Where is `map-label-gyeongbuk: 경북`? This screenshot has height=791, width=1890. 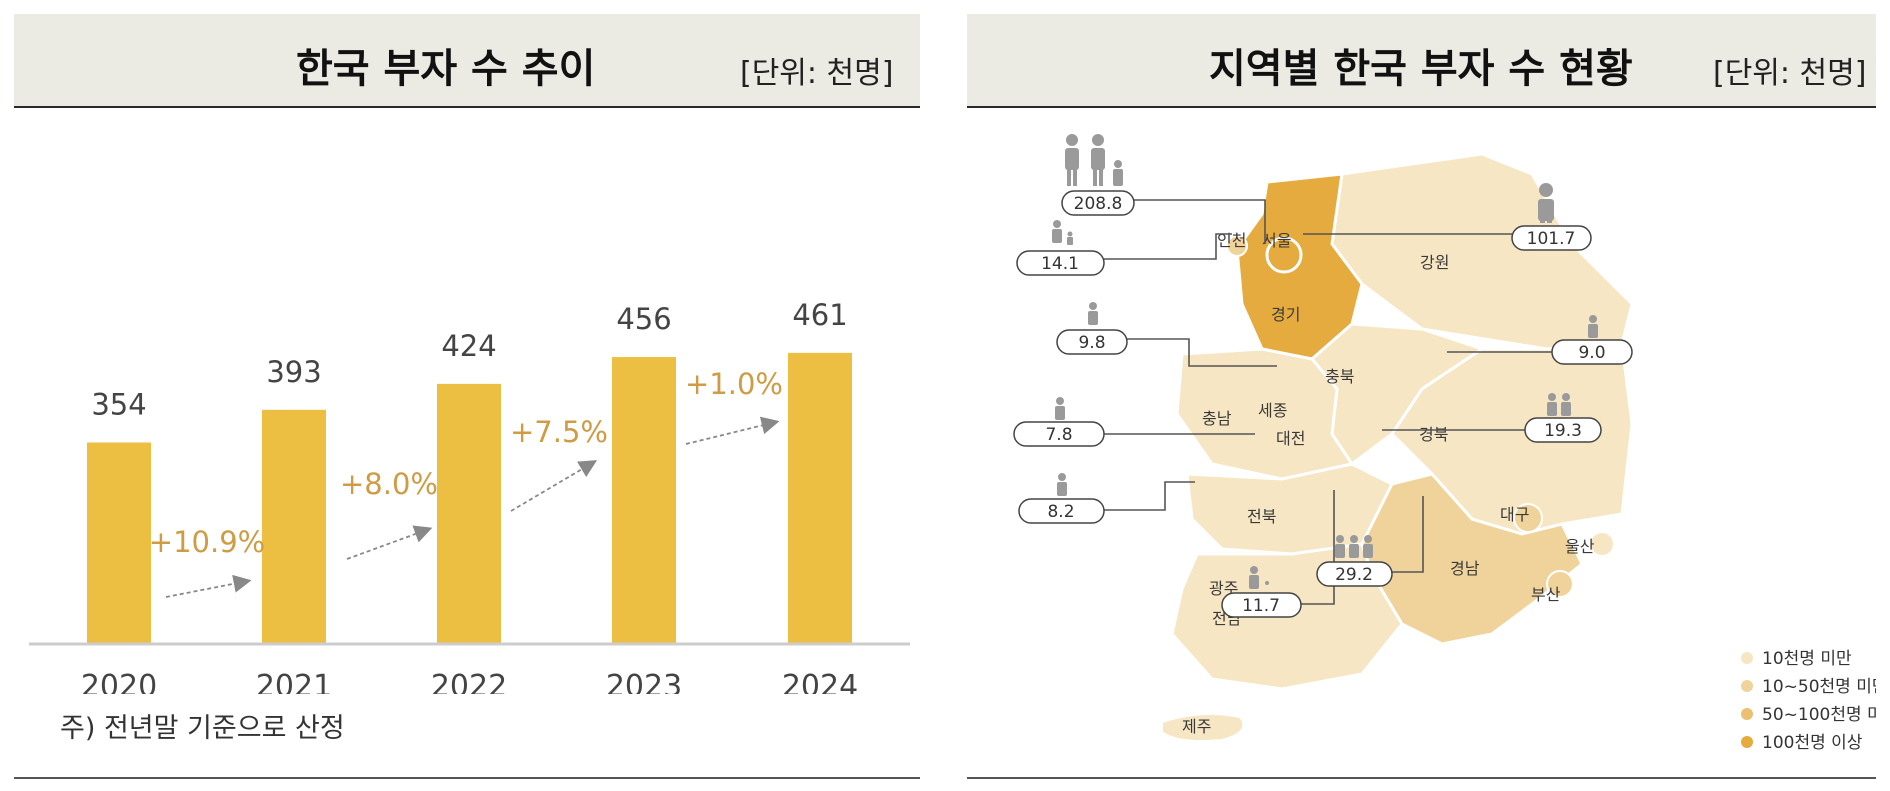
map-label-gyeongbuk: 경북 is located at coordinates (1433, 434).